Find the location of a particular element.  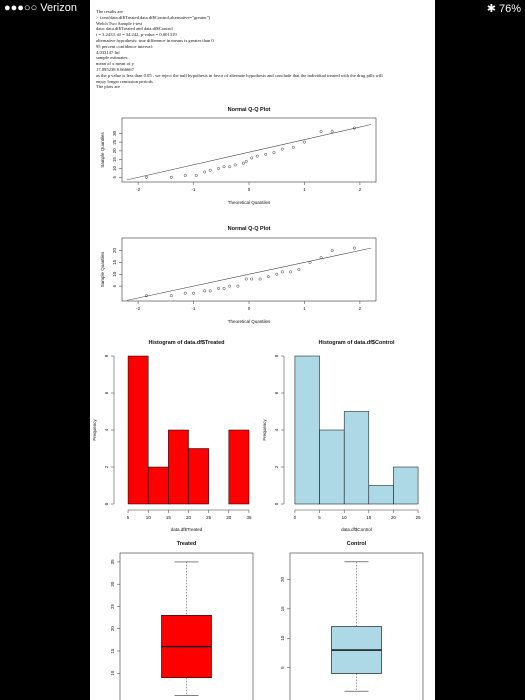

output-line: The results are is located at coordinates (110, 11).